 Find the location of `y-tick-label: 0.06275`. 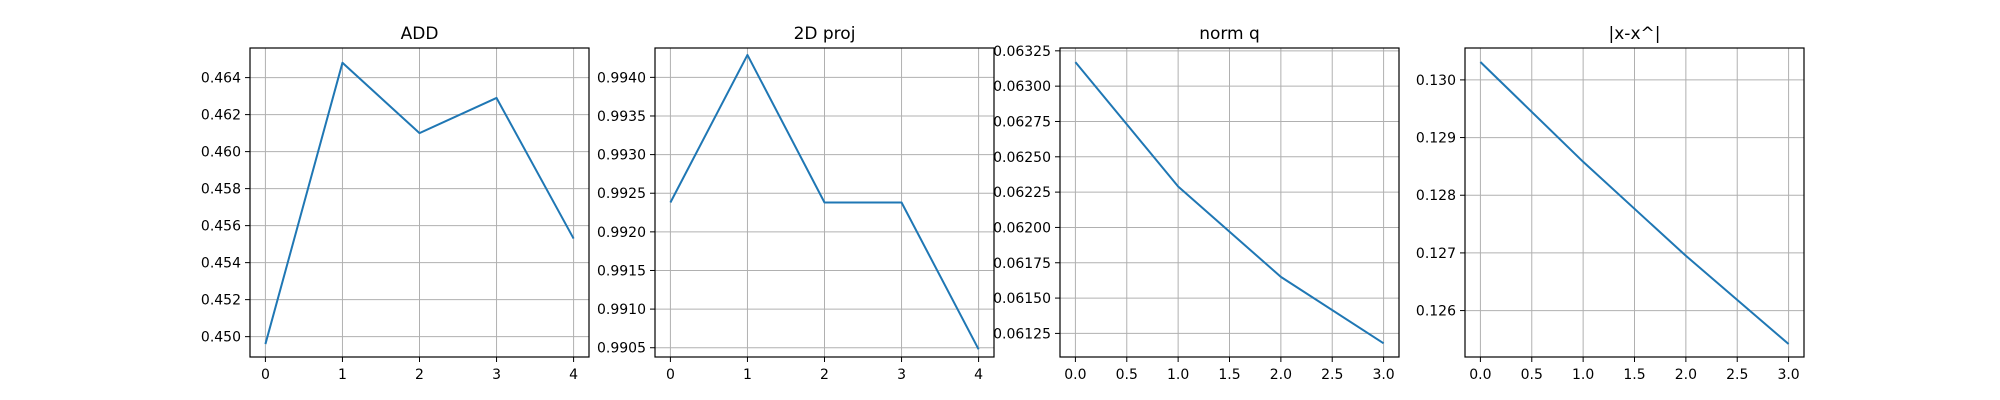

y-tick-label: 0.06275 is located at coordinates (1022, 122).